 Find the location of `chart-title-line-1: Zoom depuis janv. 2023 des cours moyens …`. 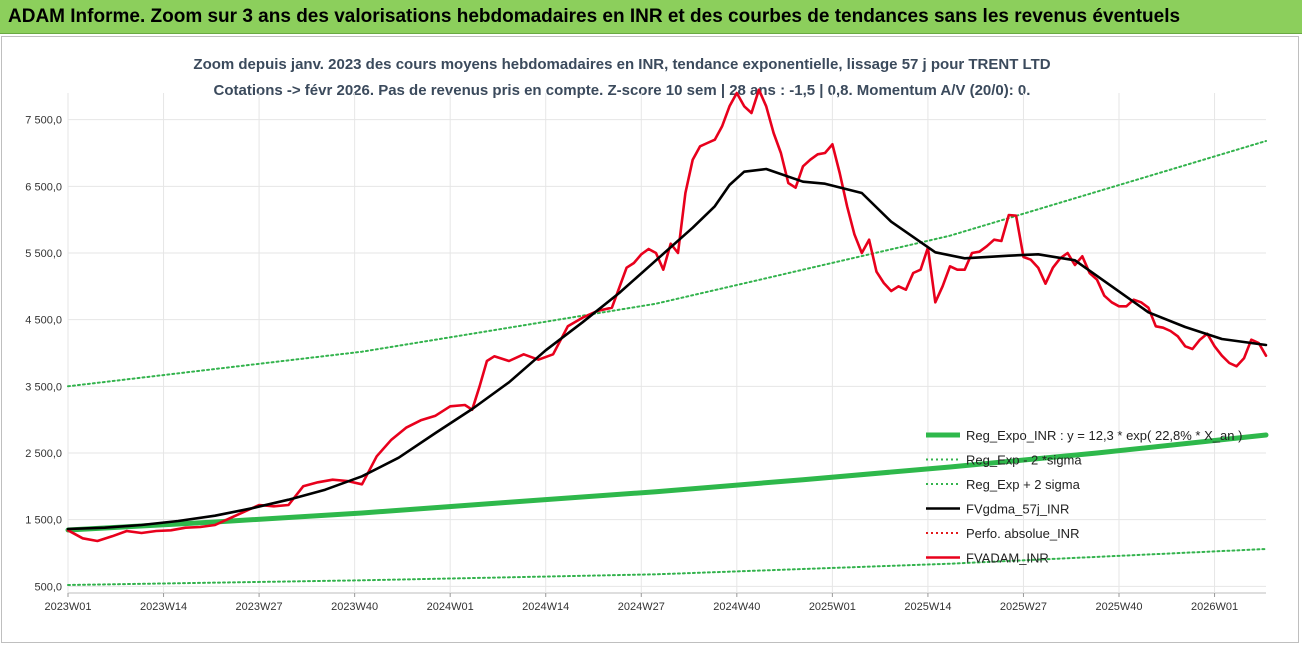

chart-title-line-1: Zoom depuis janv. 2023 des cours moyens … is located at coordinates (621, 64).